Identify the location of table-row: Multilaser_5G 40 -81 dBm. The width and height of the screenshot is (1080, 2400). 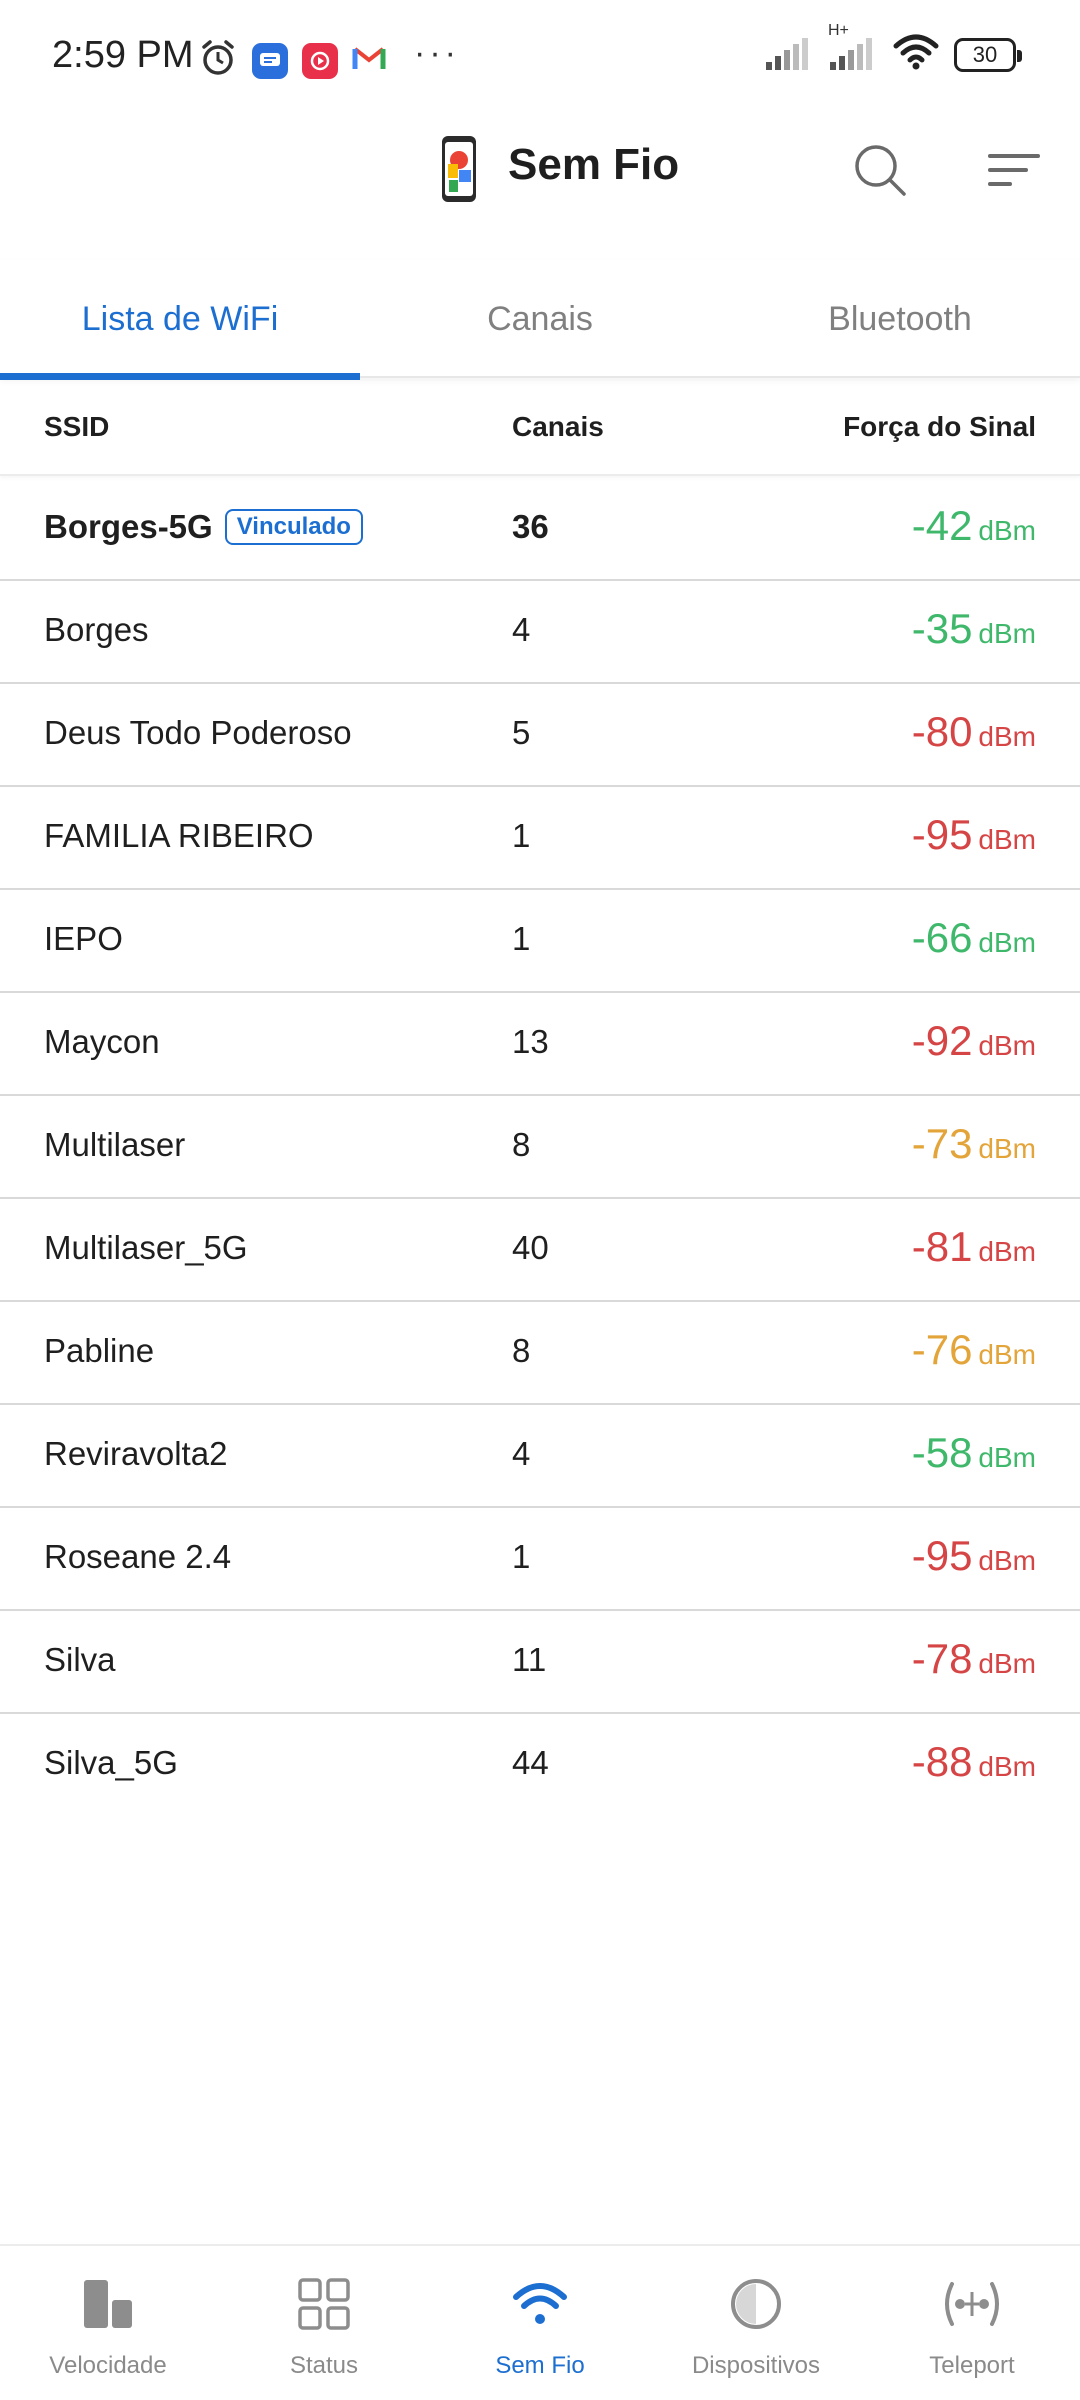
(540, 1250).